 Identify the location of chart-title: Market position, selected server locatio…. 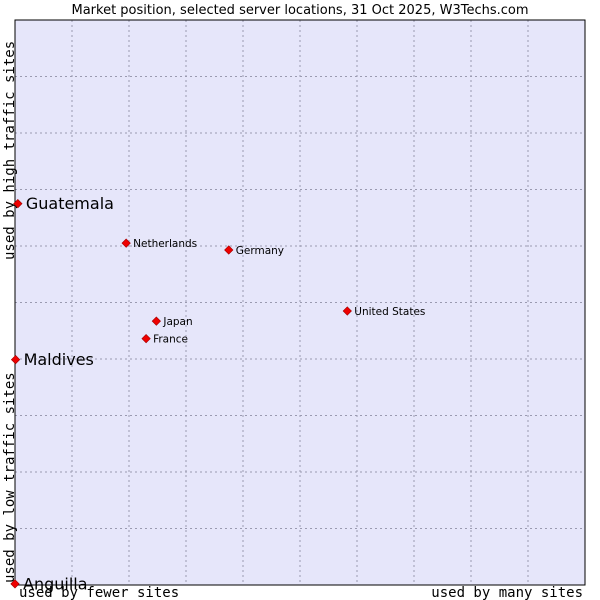
(299, 10).